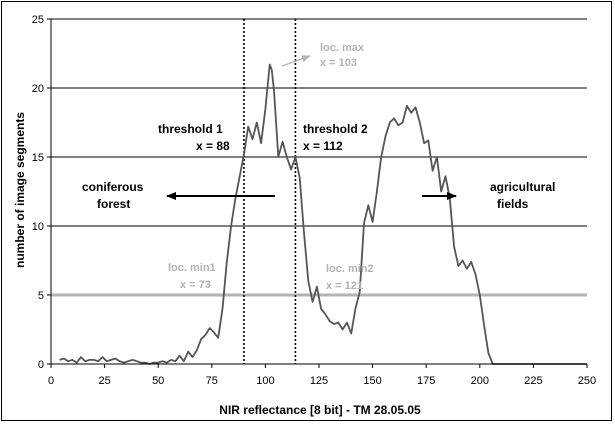 This screenshot has width=615, height=424. Describe the element at coordinates (51, 381) in the screenshot. I see `x-tick-label-0: 0` at that location.